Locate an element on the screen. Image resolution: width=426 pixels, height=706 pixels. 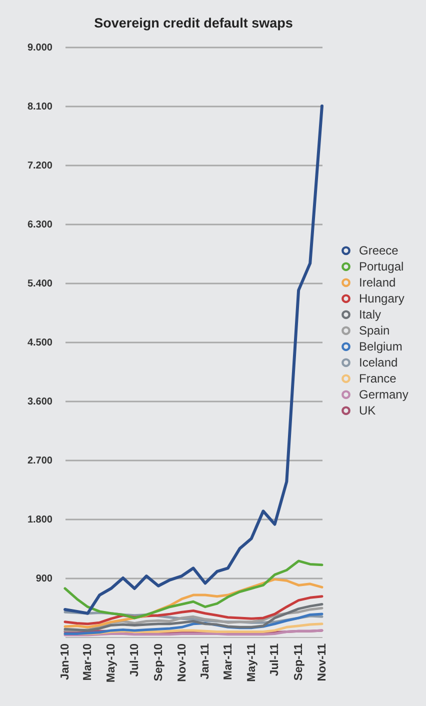
y-tick-label: 6.300 is located at coordinates (40, 225).